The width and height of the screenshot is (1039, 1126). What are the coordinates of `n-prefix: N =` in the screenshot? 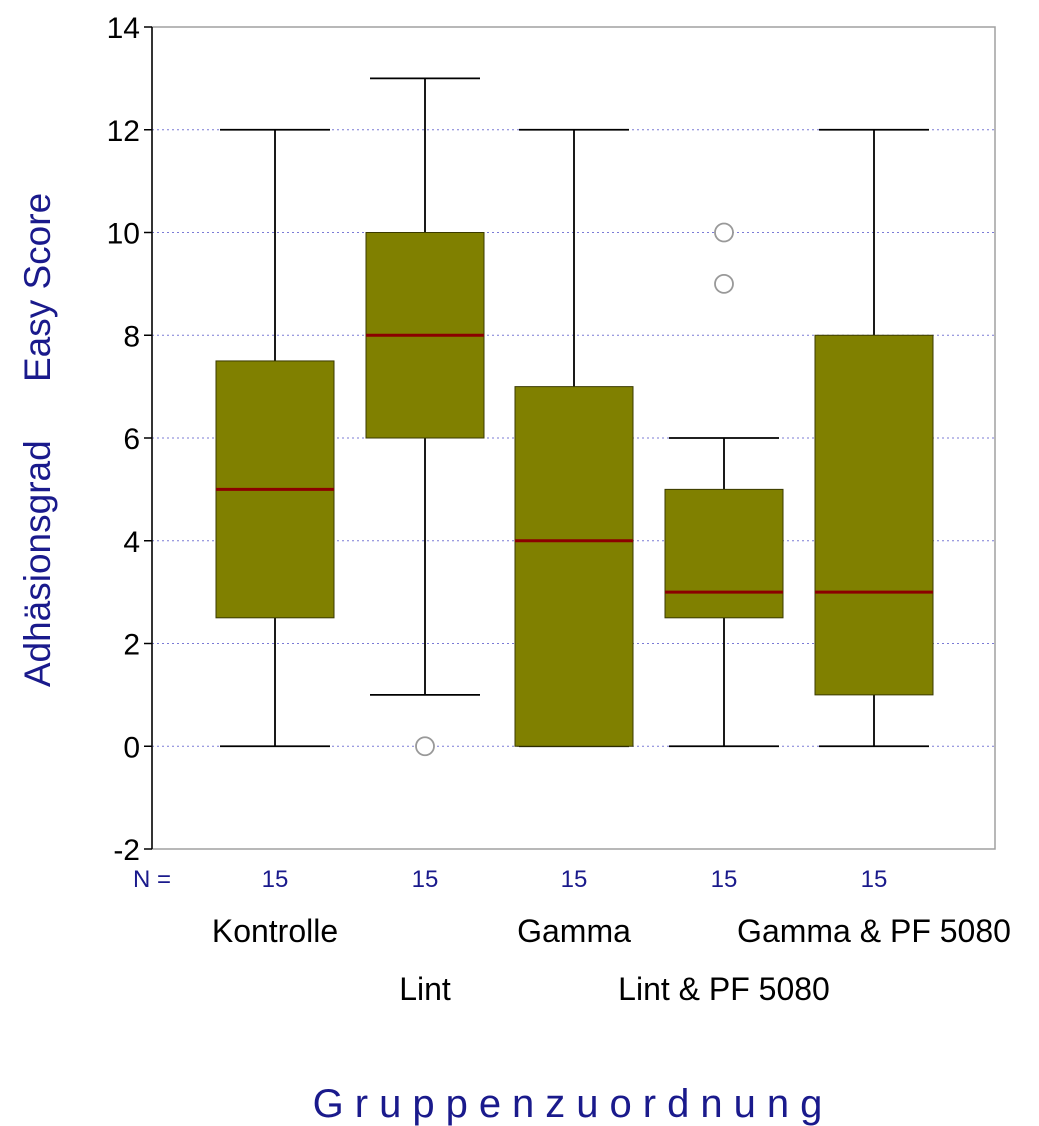 It's located at (152, 879).